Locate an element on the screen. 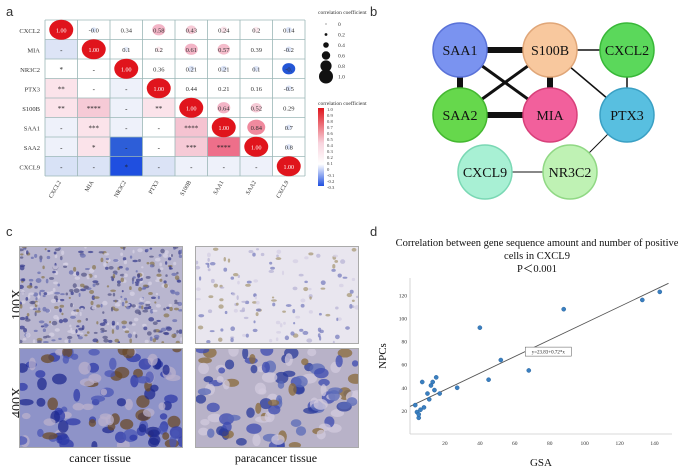 This screenshot has width=685, height=467. panel-label-c: c is located at coordinates (9, 231).